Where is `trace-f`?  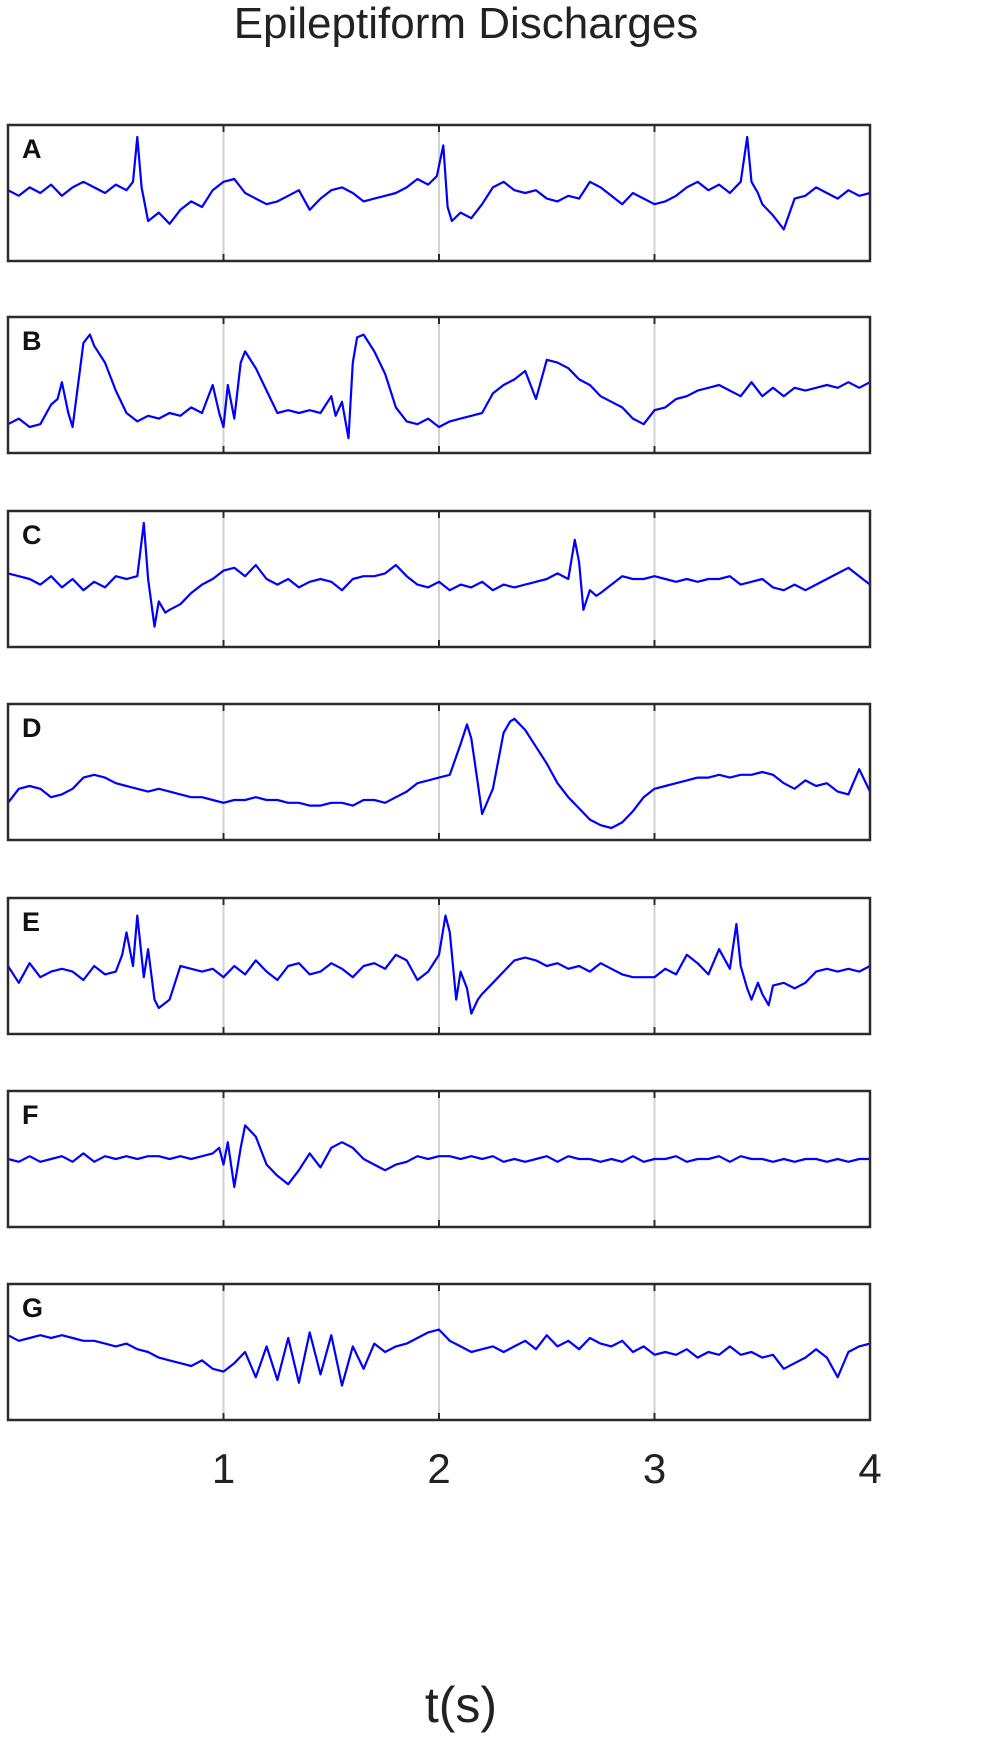 trace-f is located at coordinates (439, 1156).